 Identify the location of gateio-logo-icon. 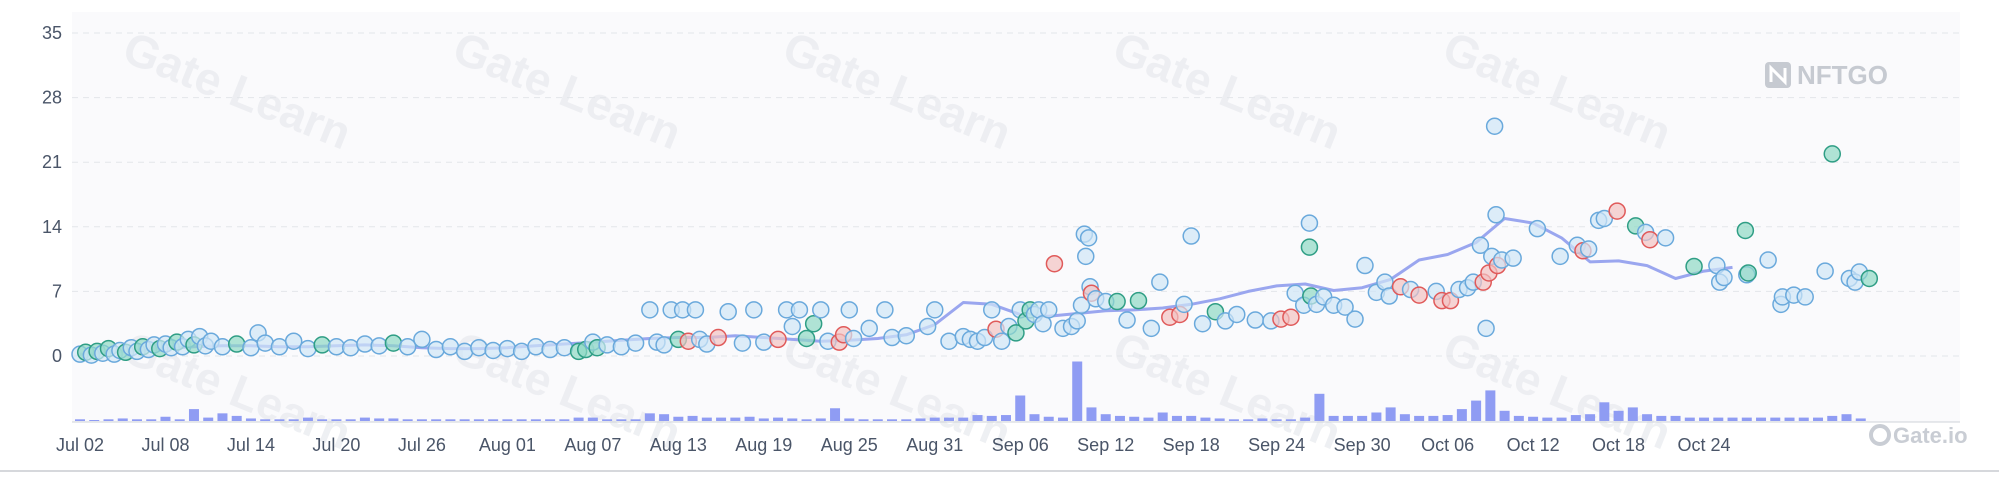
(1880, 435).